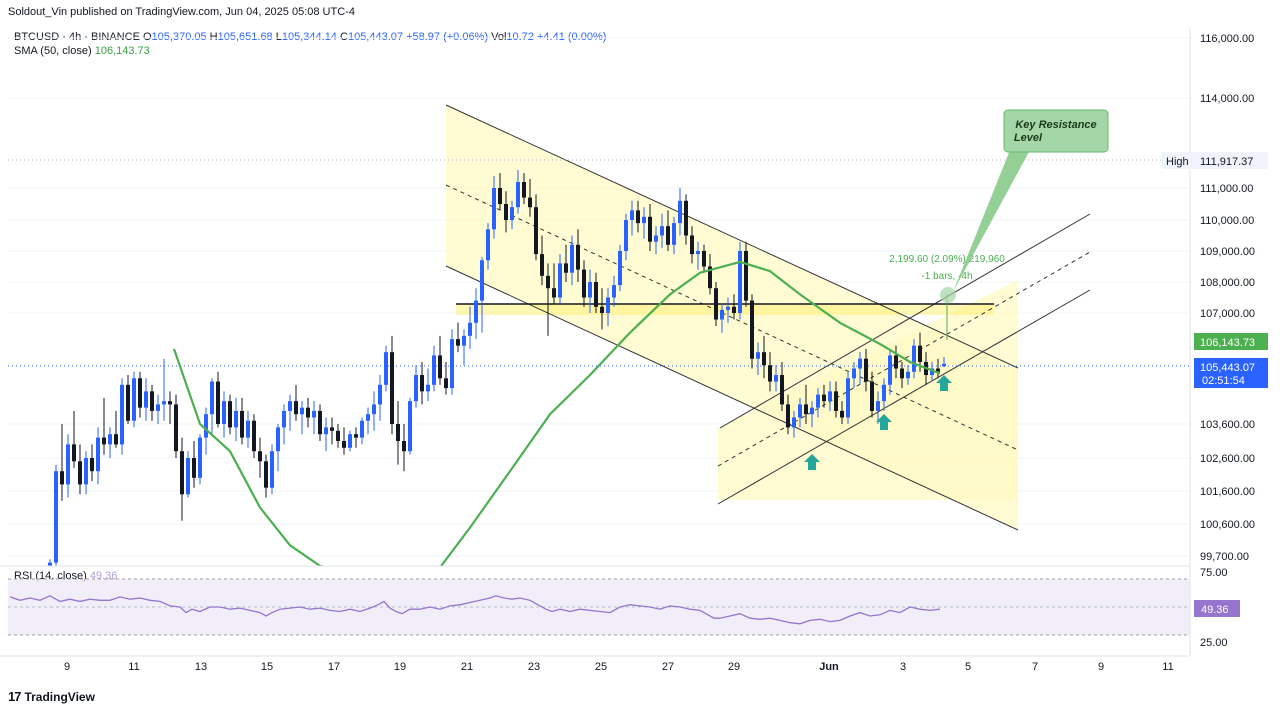 This screenshot has width=1280, height=711. What do you see at coordinates (1227, 343) in the screenshot?
I see `sma-badge-value: 106,143.73` at bounding box center [1227, 343].